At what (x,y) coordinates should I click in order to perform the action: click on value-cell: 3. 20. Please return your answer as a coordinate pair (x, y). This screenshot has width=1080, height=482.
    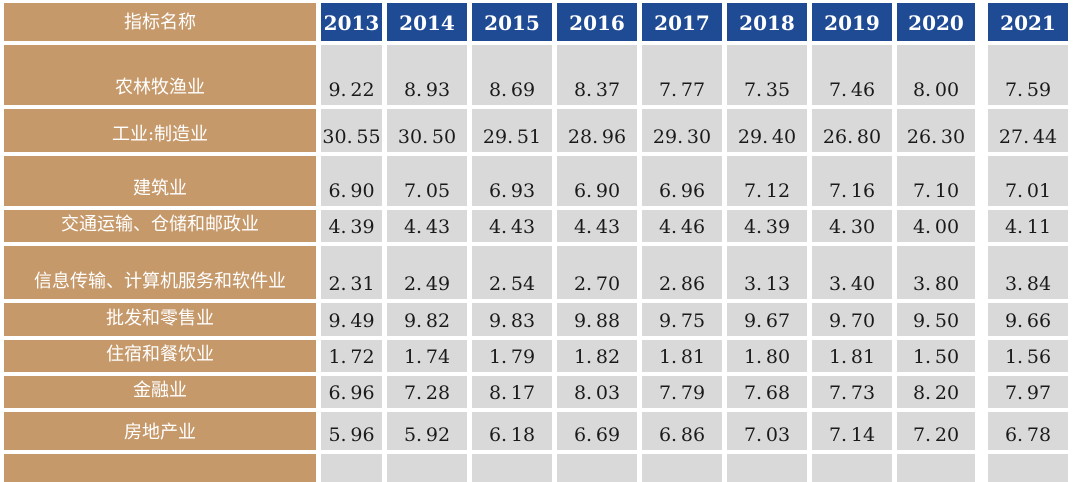
    Looking at the image, I should click on (936, 468).